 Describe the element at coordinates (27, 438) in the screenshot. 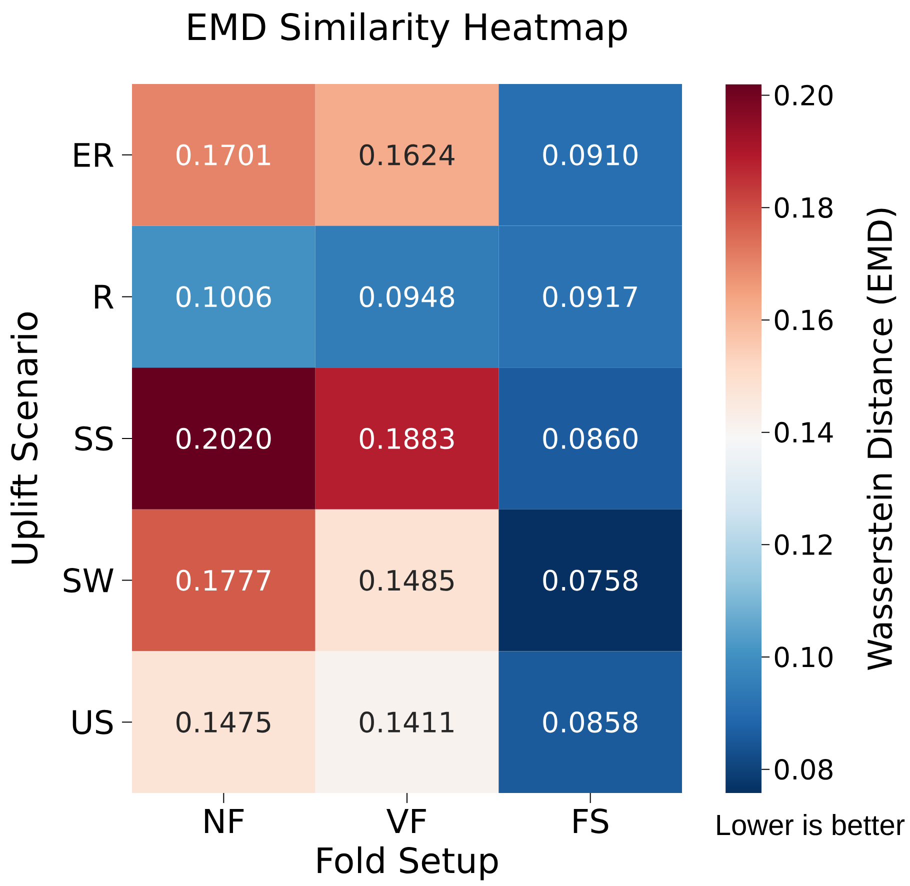

I see `y-axis-title: Uplift Scenario` at that location.